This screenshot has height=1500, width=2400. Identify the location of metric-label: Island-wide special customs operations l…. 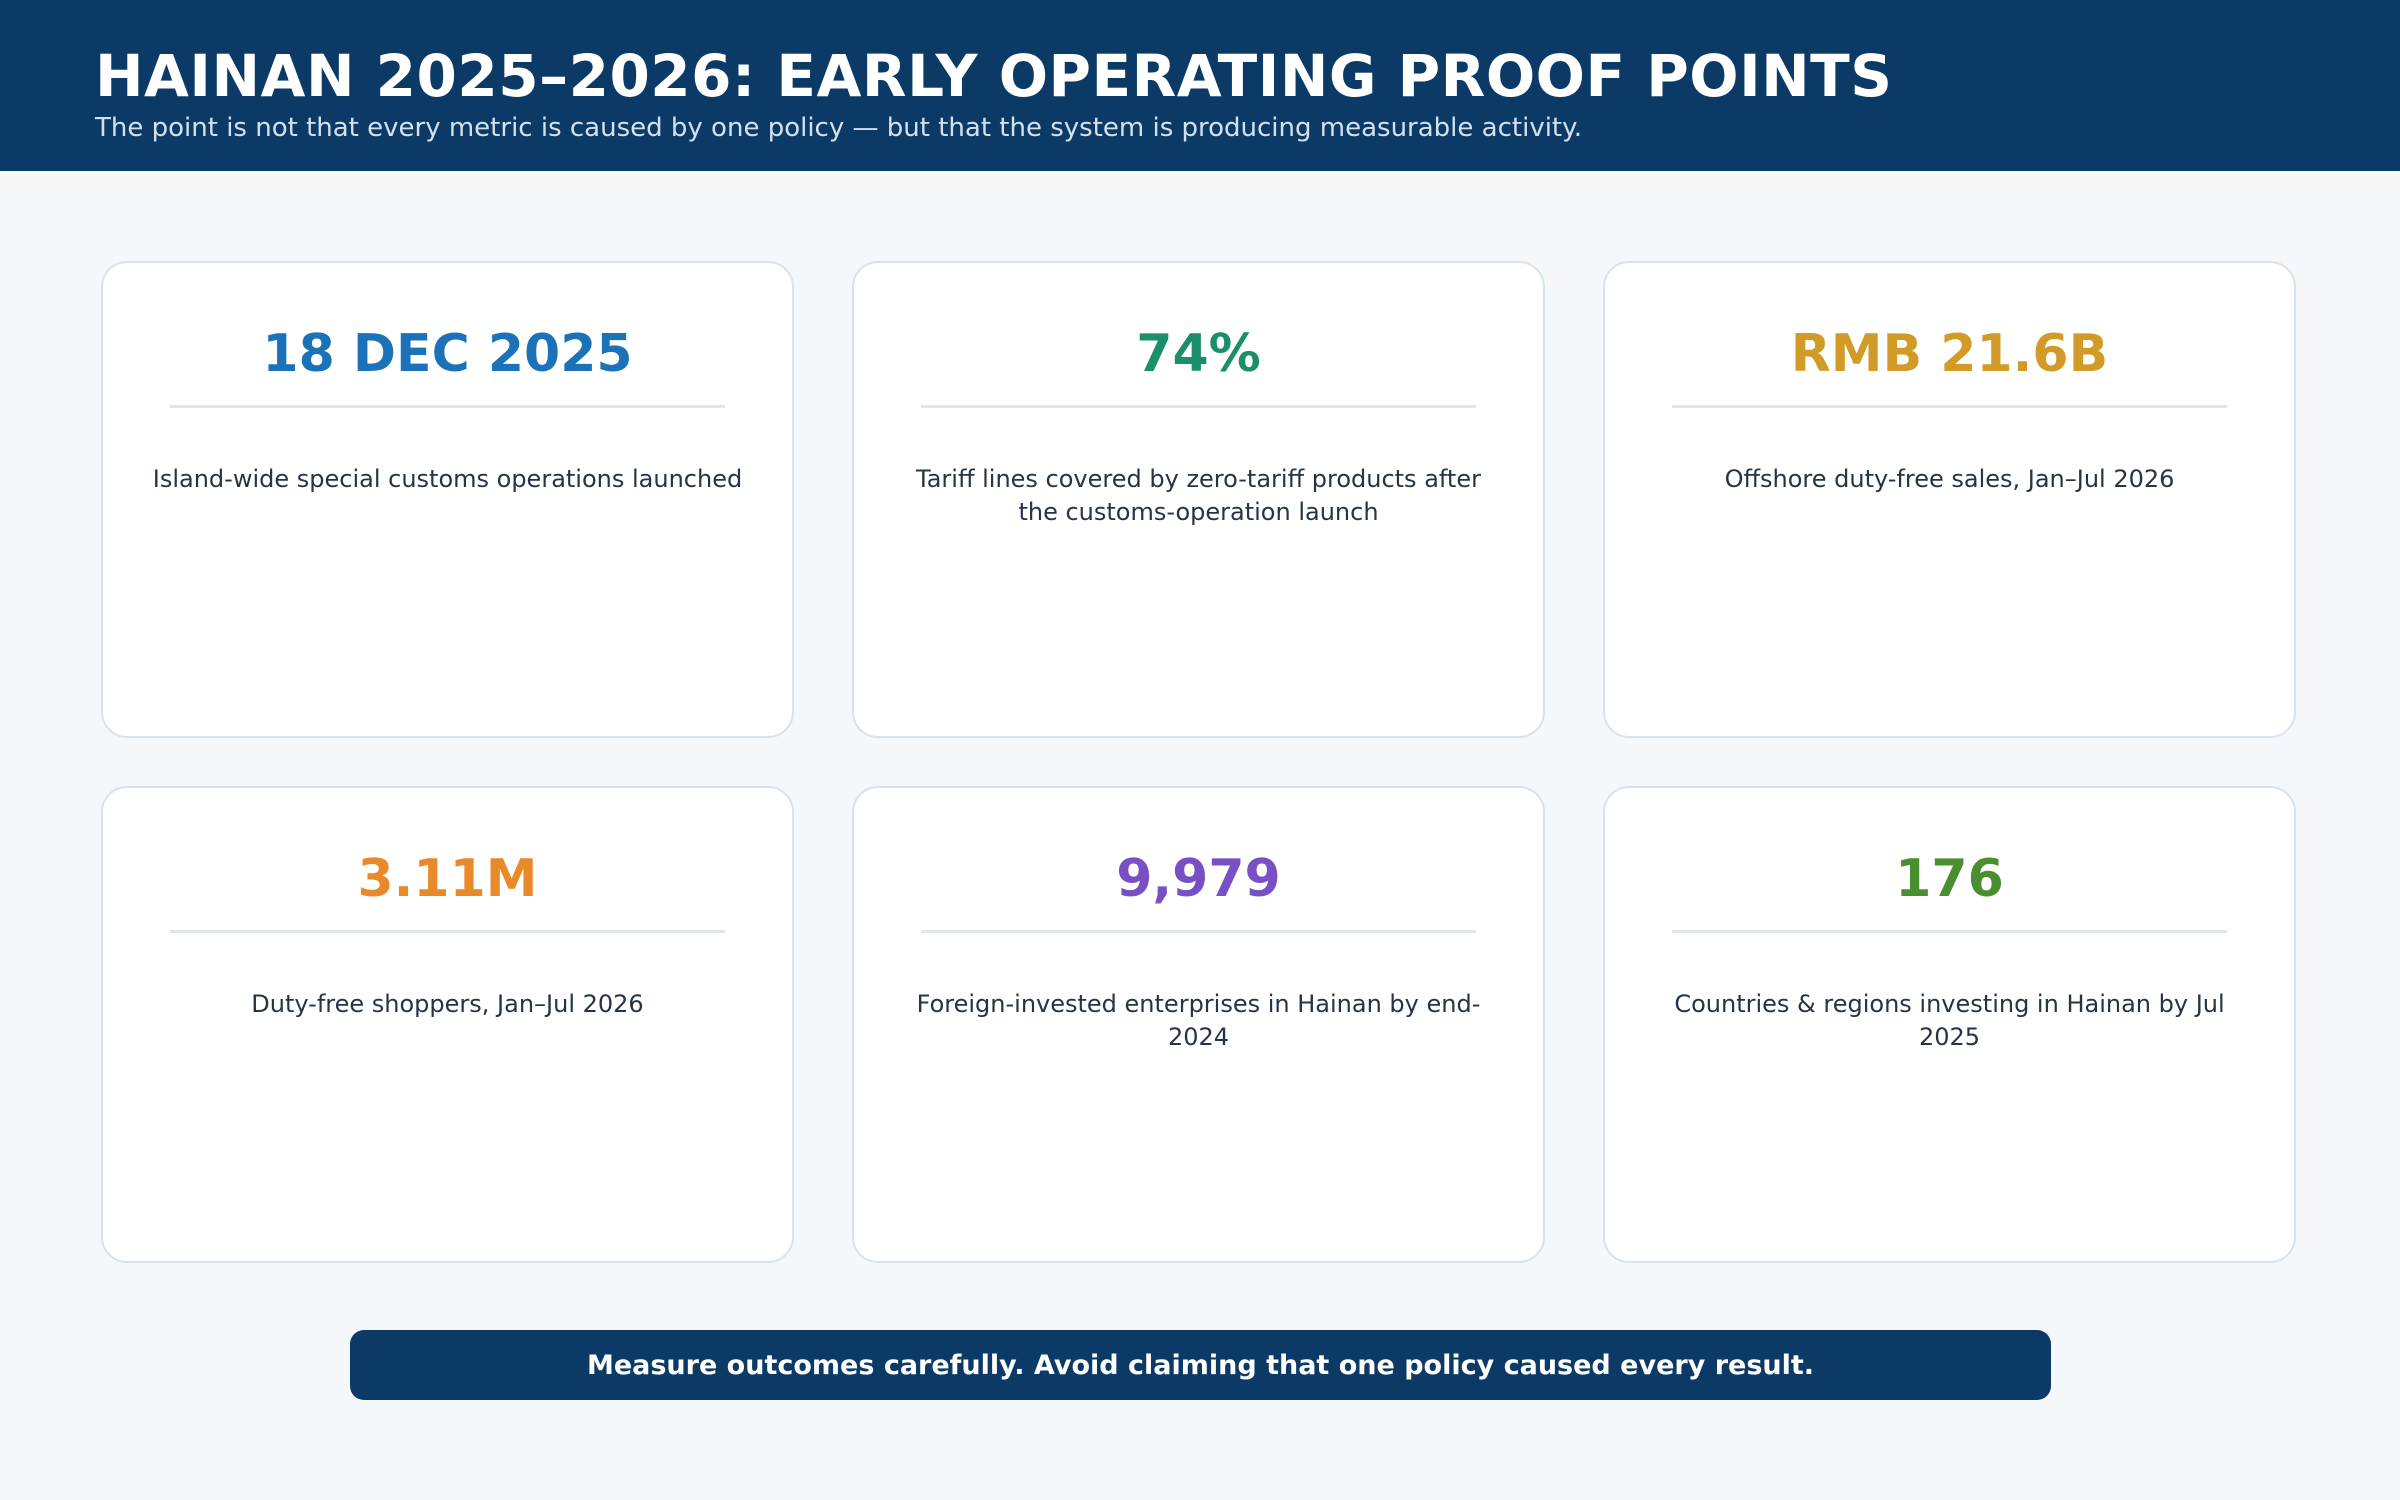
(447, 479).